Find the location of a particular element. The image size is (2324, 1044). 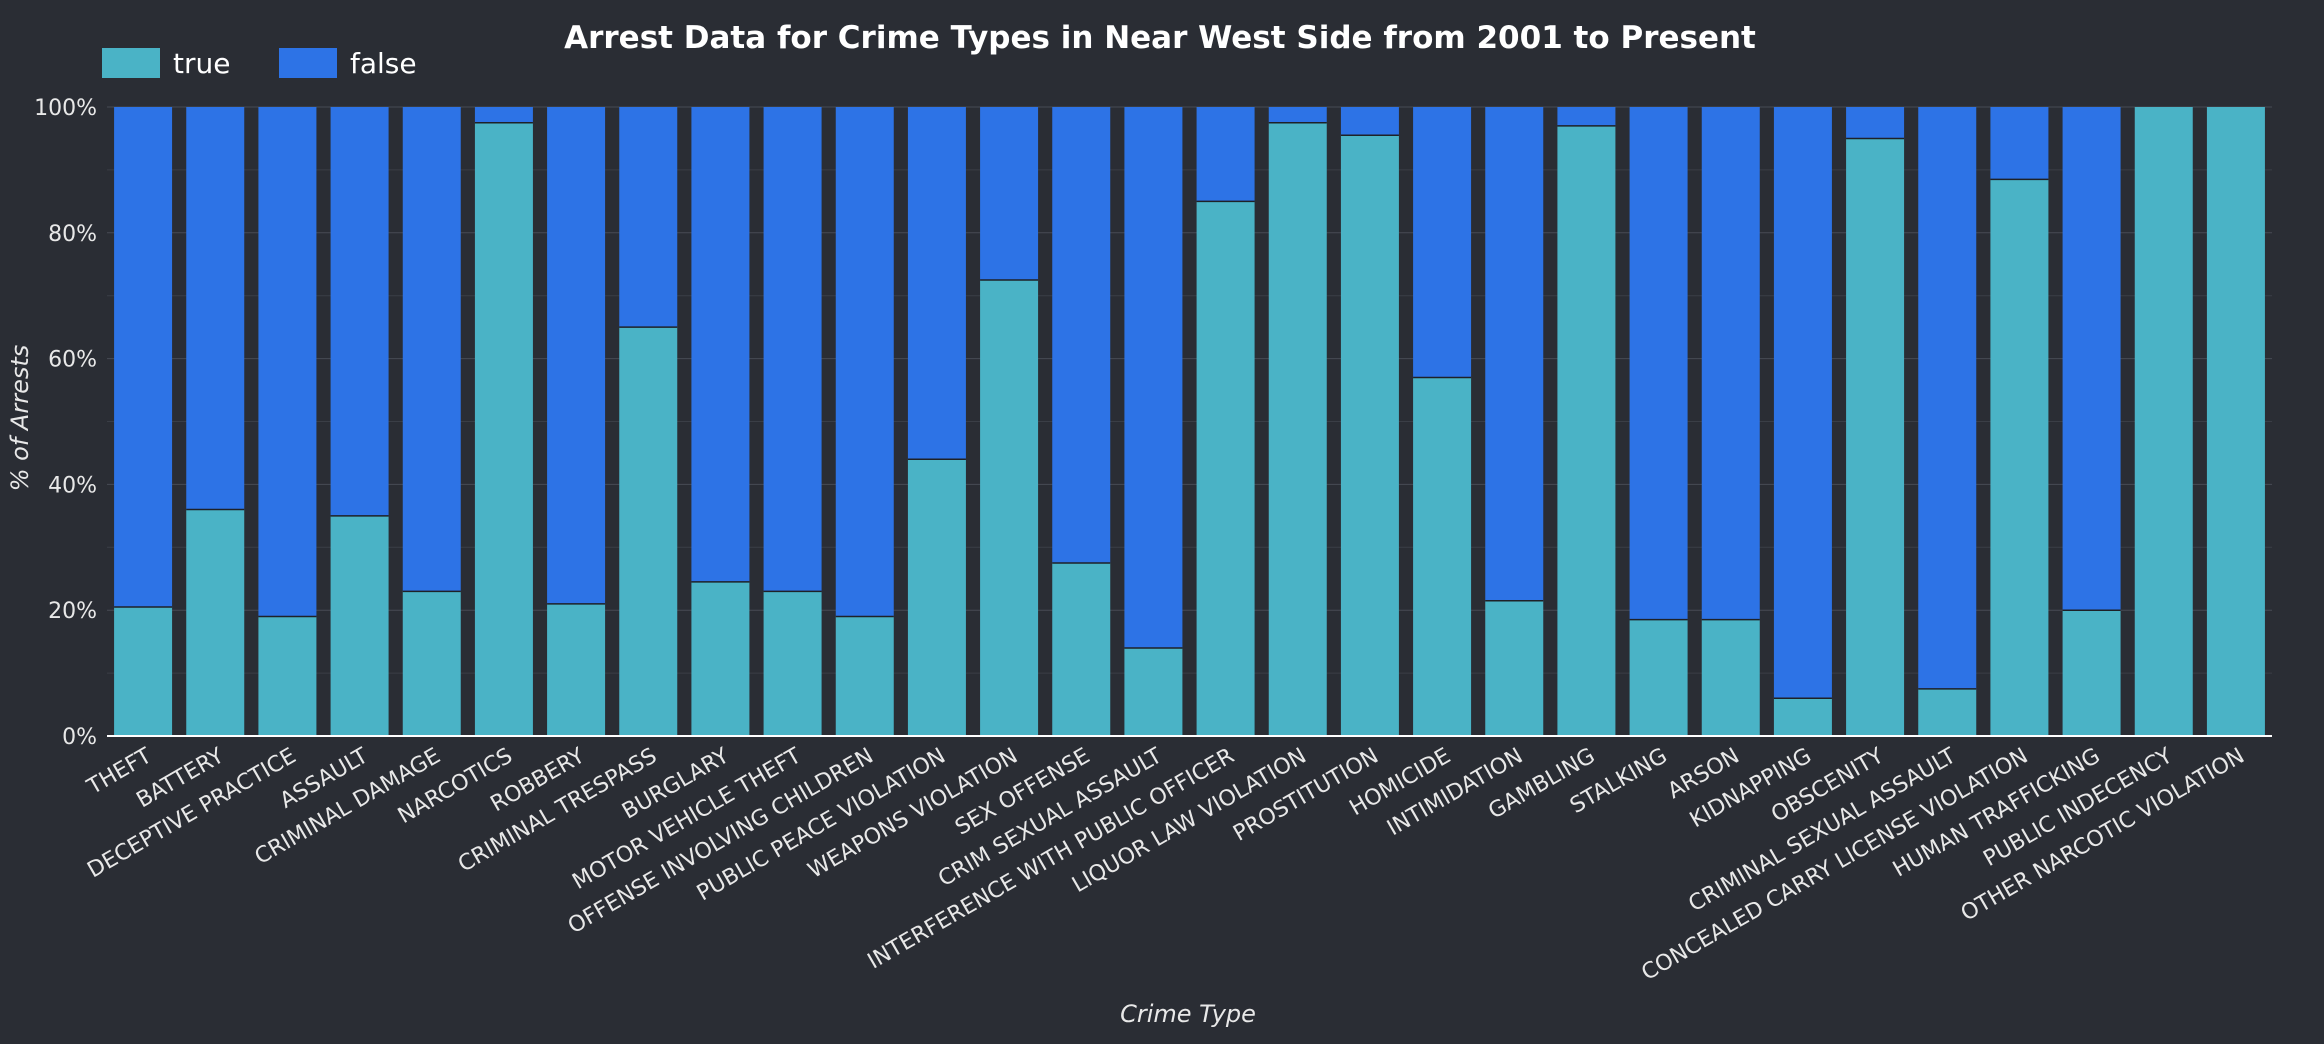

y-tick-label: 0% is located at coordinates (79, 737).